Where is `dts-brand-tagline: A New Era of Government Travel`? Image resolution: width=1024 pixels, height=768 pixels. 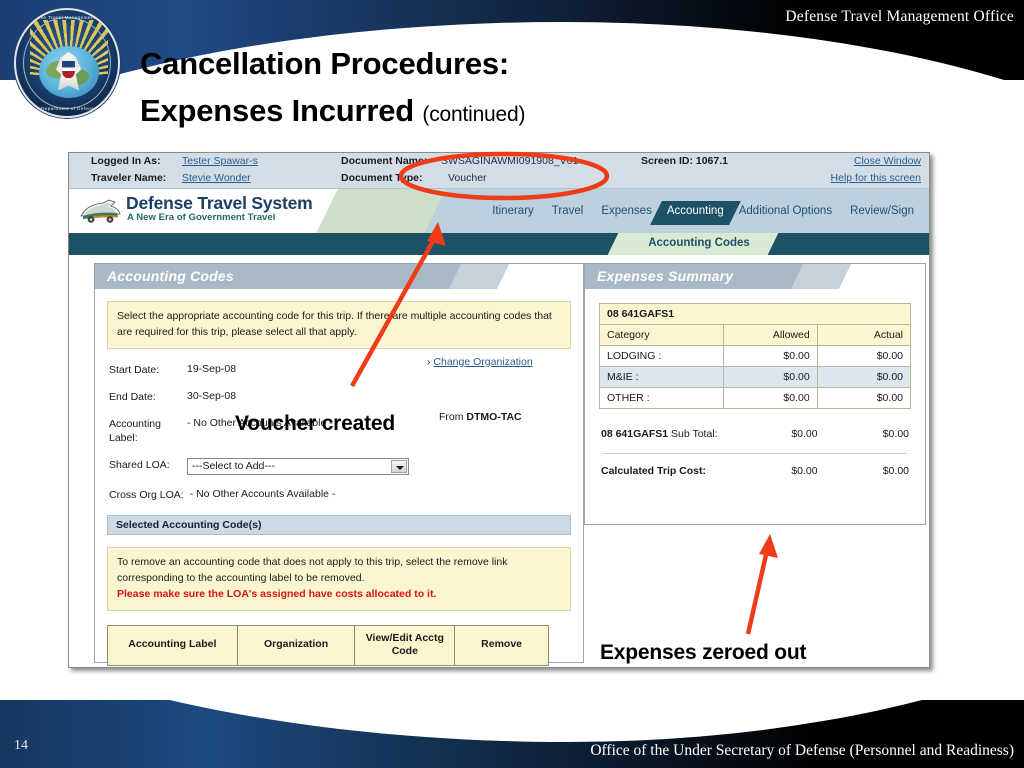 dts-brand-tagline: A New Era of Government Travel is located at coordinates (201, 217).